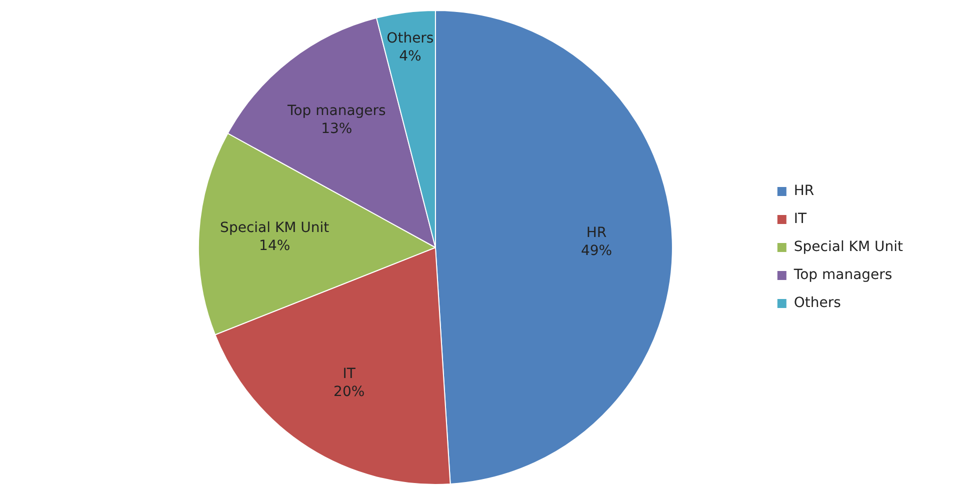 The image size is (961, 495). What do you see at coordinates (336, 128) in the screenshot?
I see `data-label: 13%` at bounding box center [336, 128].